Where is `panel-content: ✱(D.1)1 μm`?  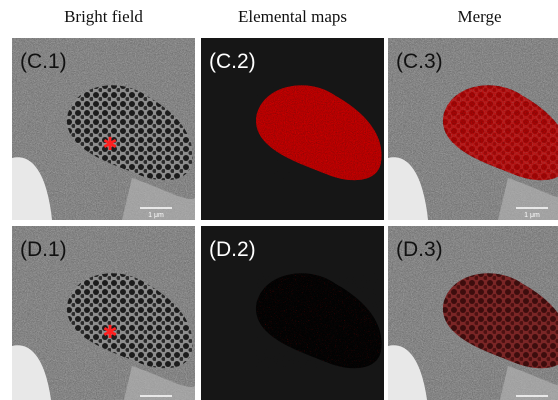
panel-content: ✱(D.1)1 μm is located at coordinates (103, 313).